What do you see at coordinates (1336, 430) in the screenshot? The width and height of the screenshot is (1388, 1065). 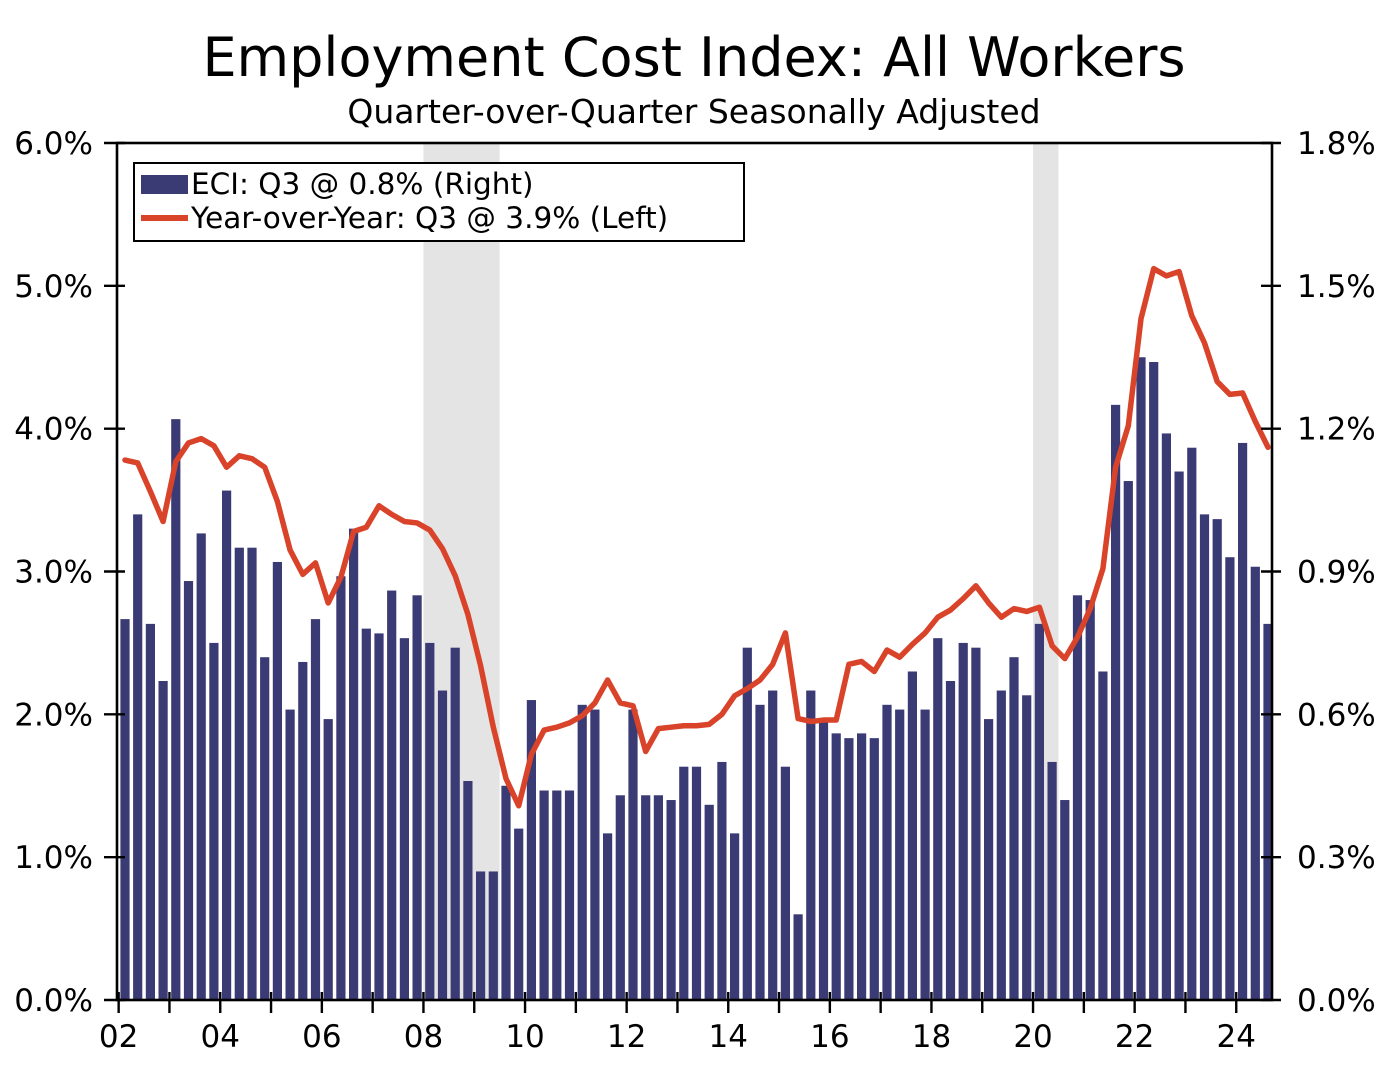 I see `right-axis-label: 1.2%` at bounding box center [1336, 430].